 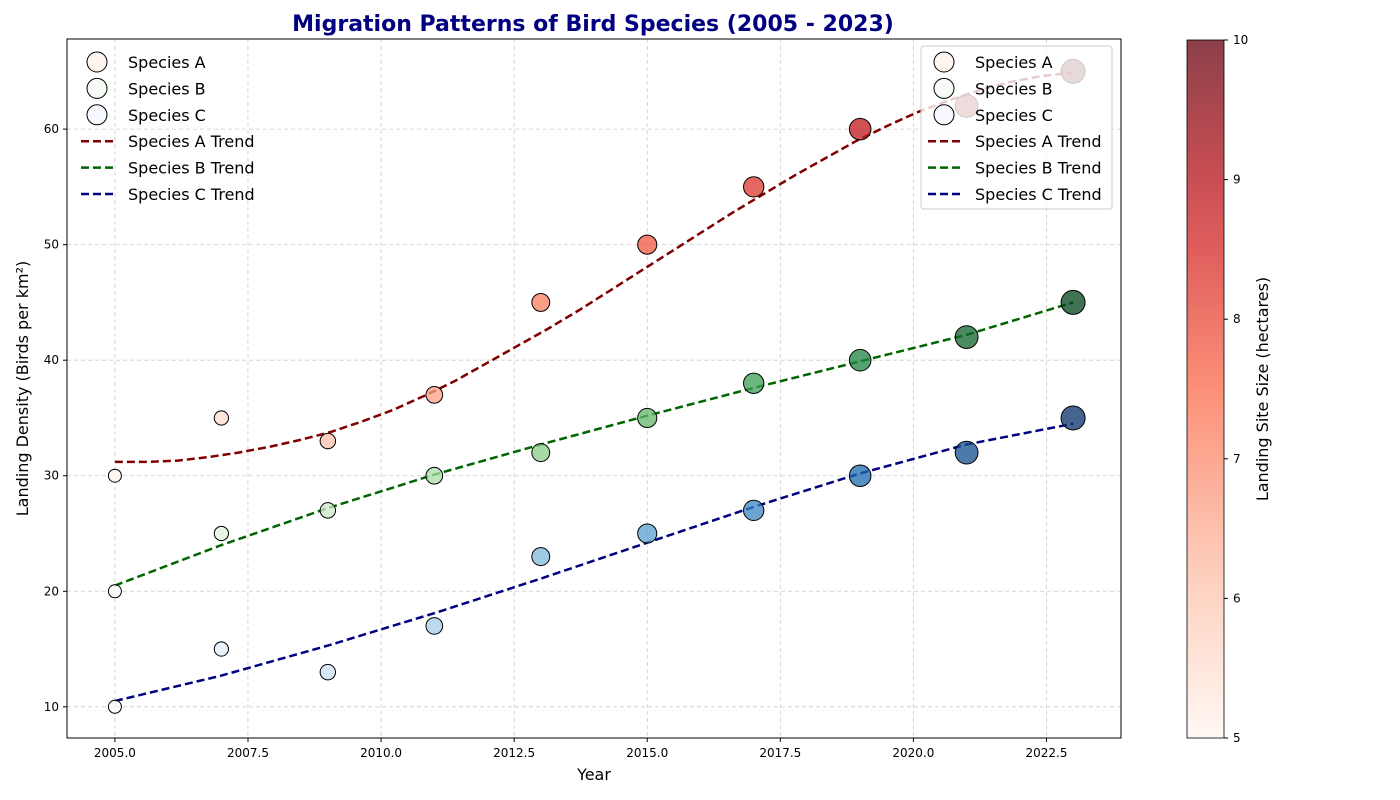 I want to click on colorbar-tick-label: 9, so click(x=1237, y=180).